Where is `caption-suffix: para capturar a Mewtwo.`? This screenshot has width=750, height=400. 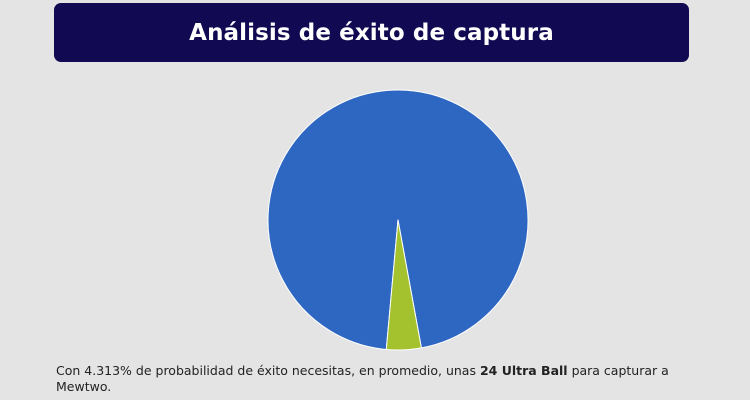 caption-suffix: para capturar a Mewtwo. is located at coordinates (362, 378).